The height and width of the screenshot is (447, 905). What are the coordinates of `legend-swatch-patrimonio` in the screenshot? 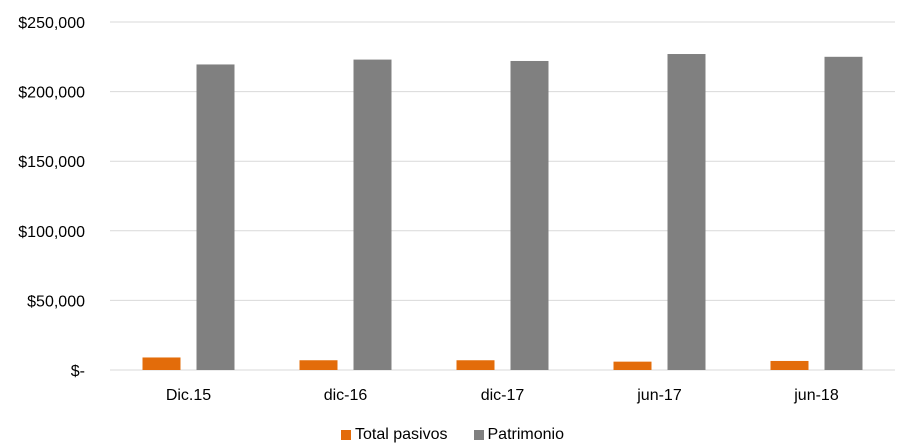 It's located at (478, 435).